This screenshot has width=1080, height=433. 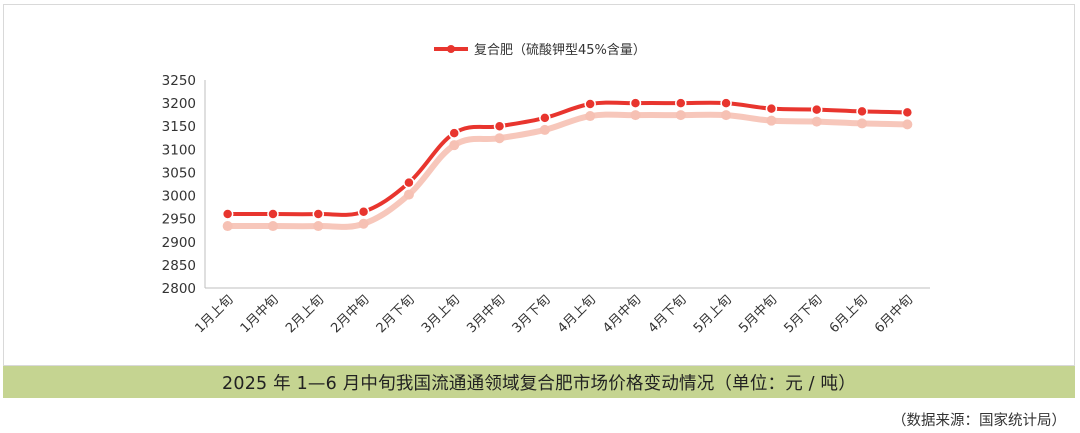 I want to click on y-tick-label: 3200, so click(x=179, y=104).